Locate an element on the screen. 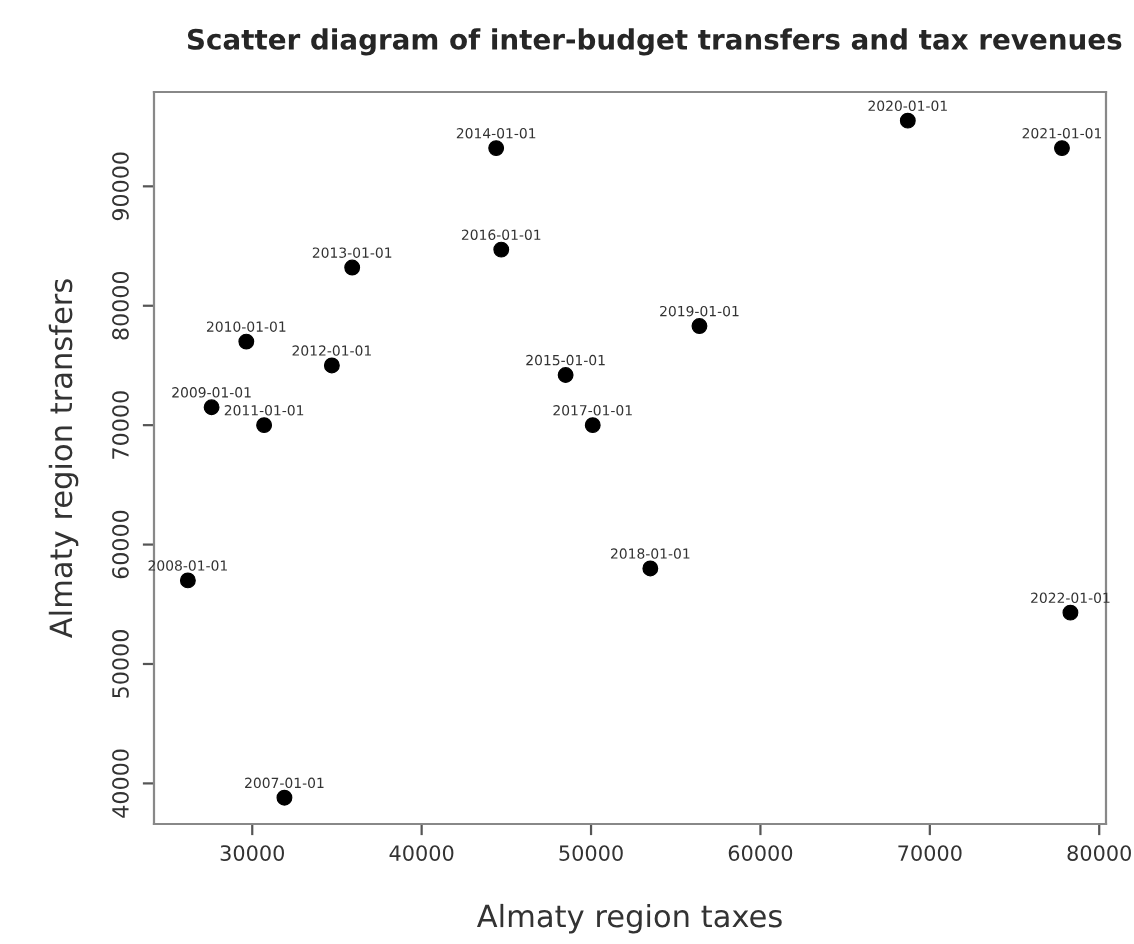 This screenshot has width=1134, height=944. x-tick-label: 70000 is located at coordinates (930, 853).